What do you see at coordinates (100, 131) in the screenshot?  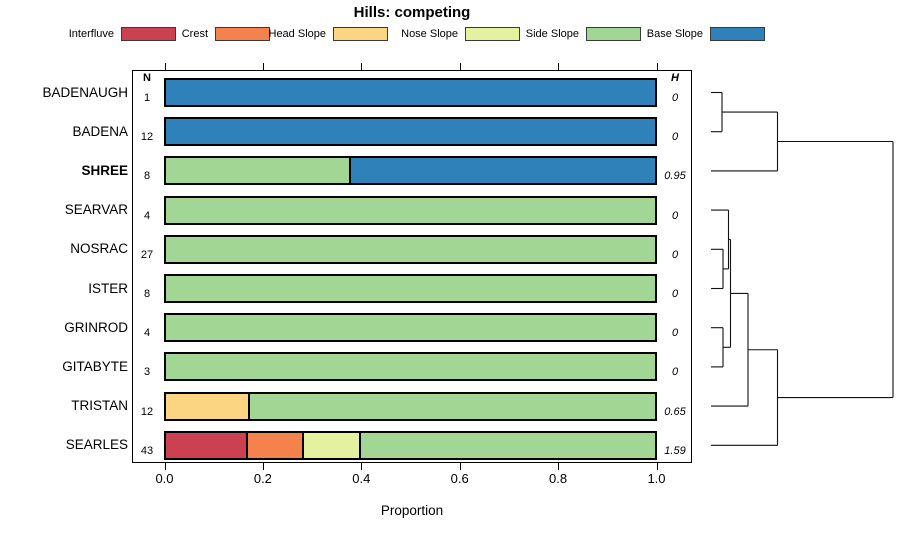 I see `category-label: BADENA` at bounding box center [100, 131].